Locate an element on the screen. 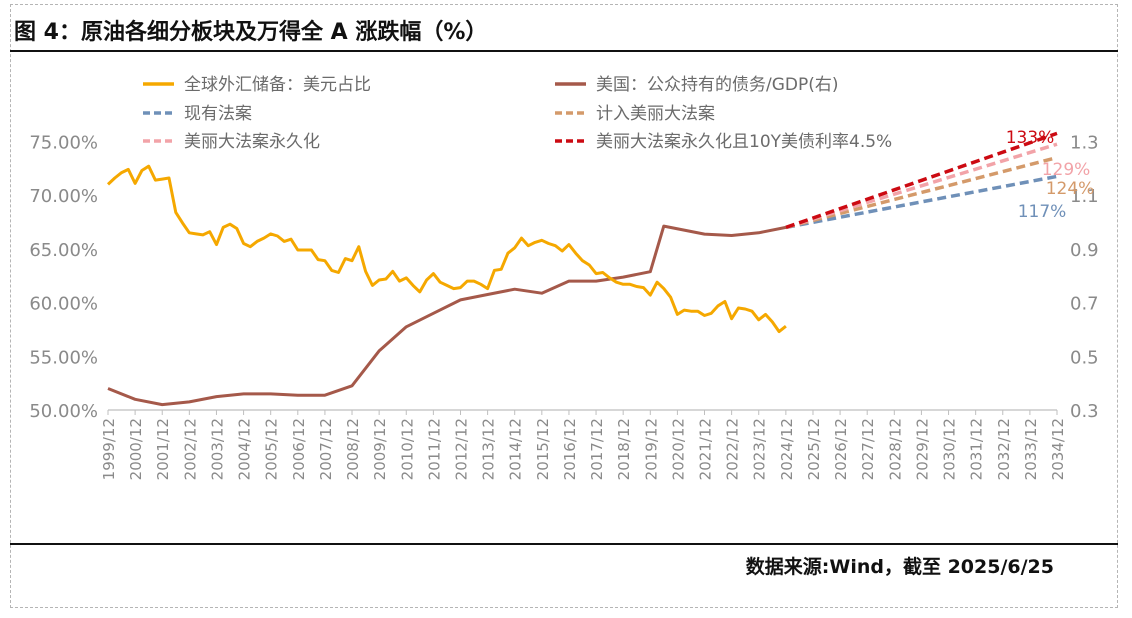 Image resolution: width=1132 pixels, height=618 pixels. x-tick-label: 2008/12 is located at coordinates (353, 449).